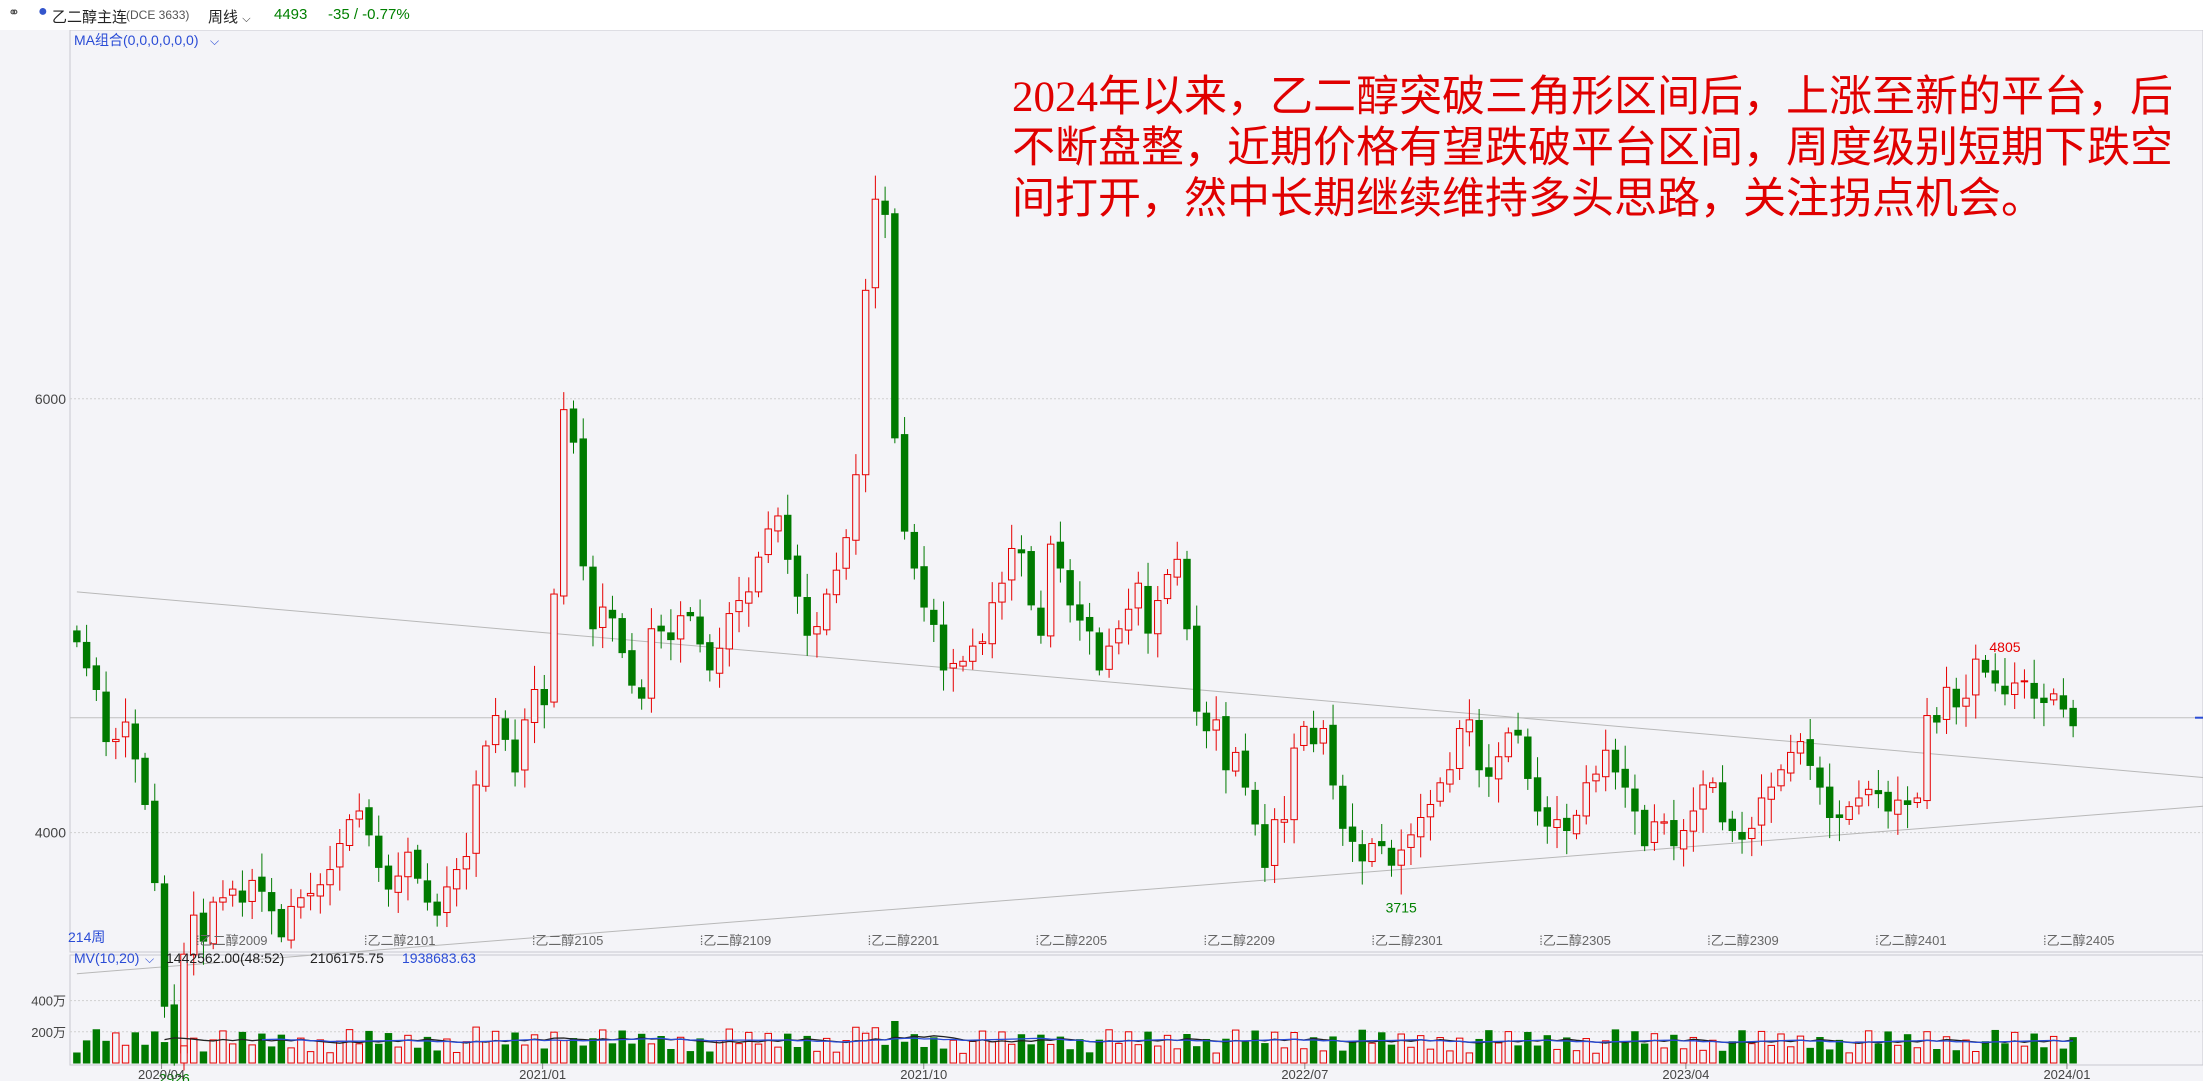  I want to click on exchange-code: (DCE 3633), so click(158, 15).